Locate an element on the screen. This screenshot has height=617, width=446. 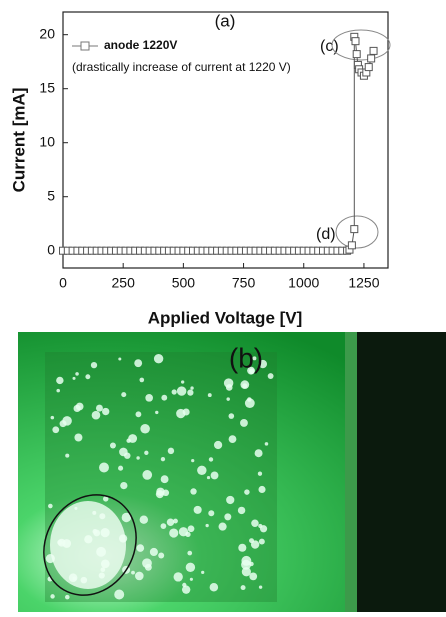
dark-region is located at coordinates (400, 472).